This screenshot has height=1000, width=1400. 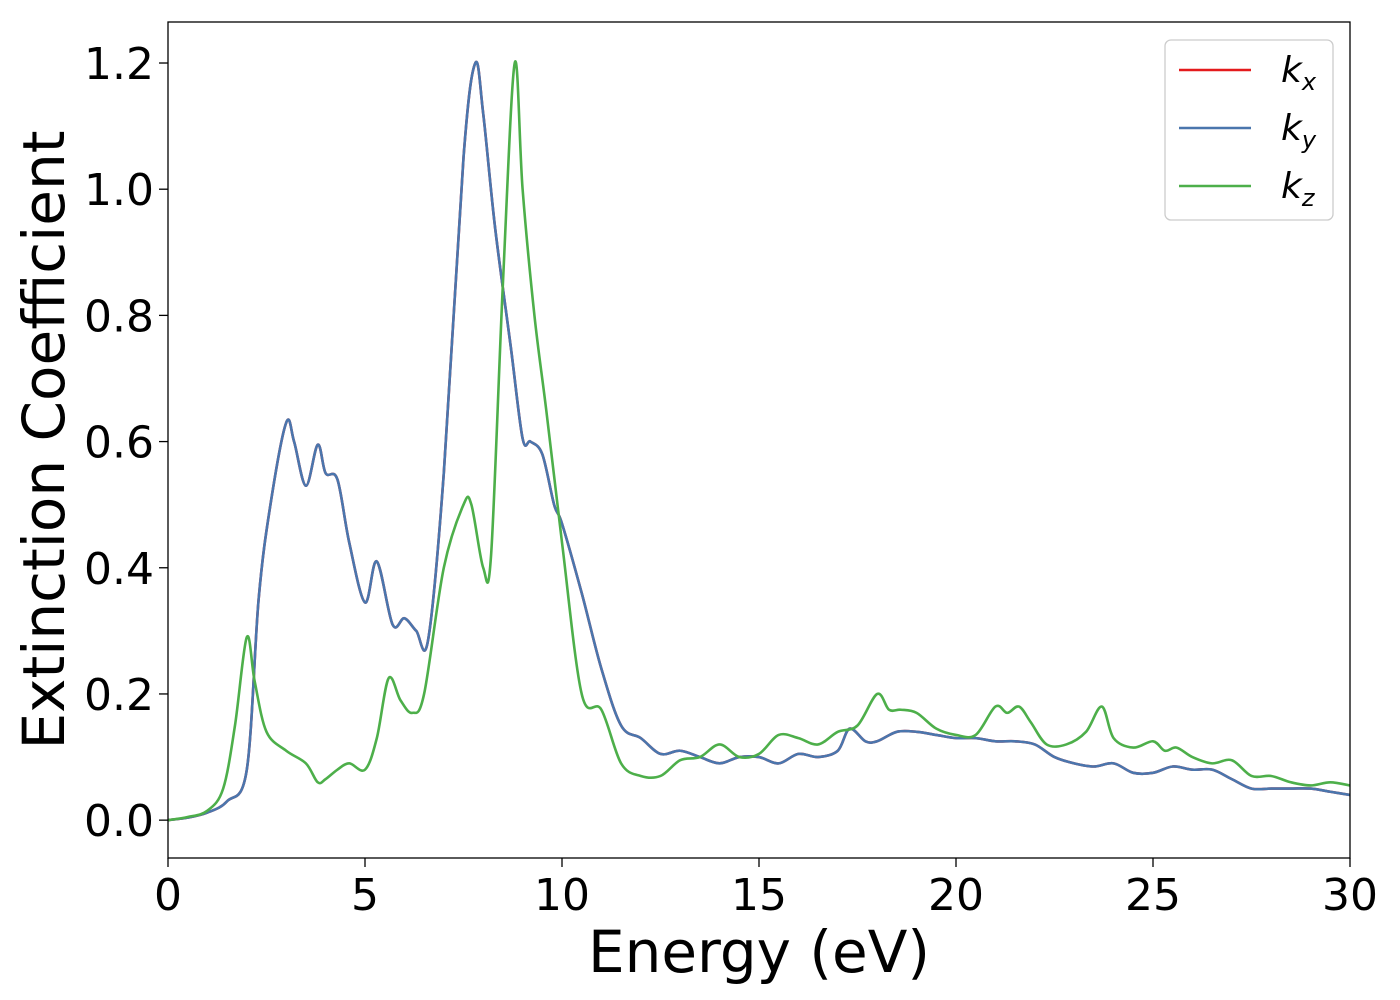 What do you see at coordinates (44, 440) in the screenshot?
I see `y-axis-title: Extinction Coefficient` at bounding box center [44, 440].